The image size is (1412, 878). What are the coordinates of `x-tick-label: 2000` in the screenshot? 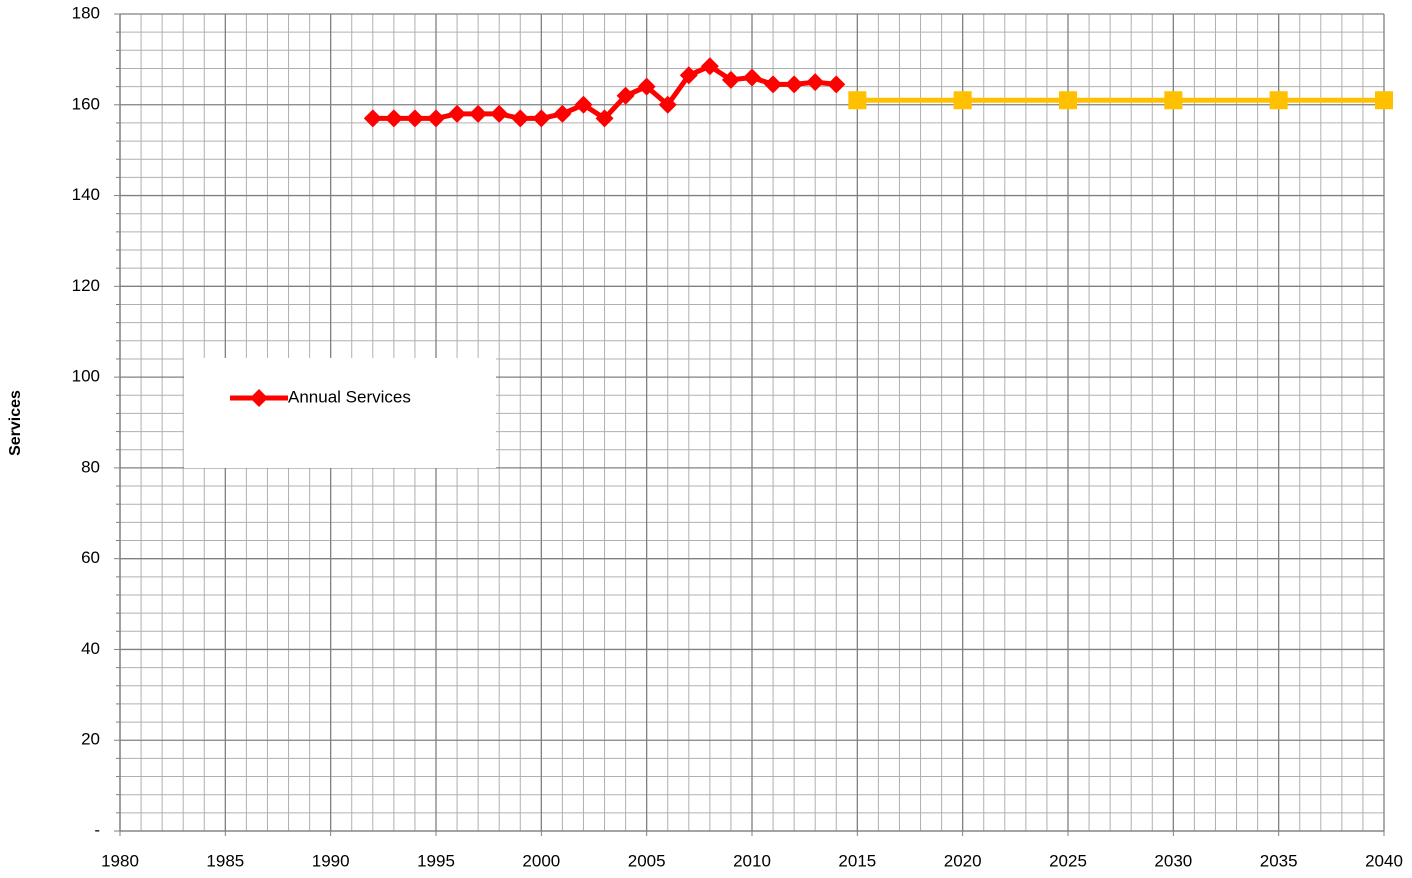 It's located at (541, 860).